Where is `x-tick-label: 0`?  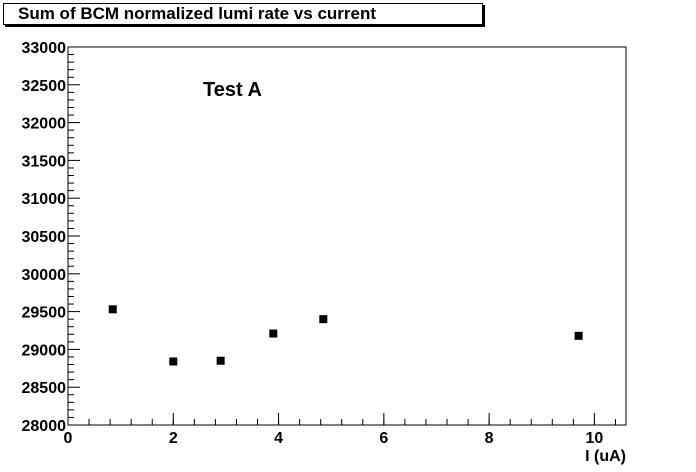 x-tick-label: 0 is located at coordinates (68, 438).